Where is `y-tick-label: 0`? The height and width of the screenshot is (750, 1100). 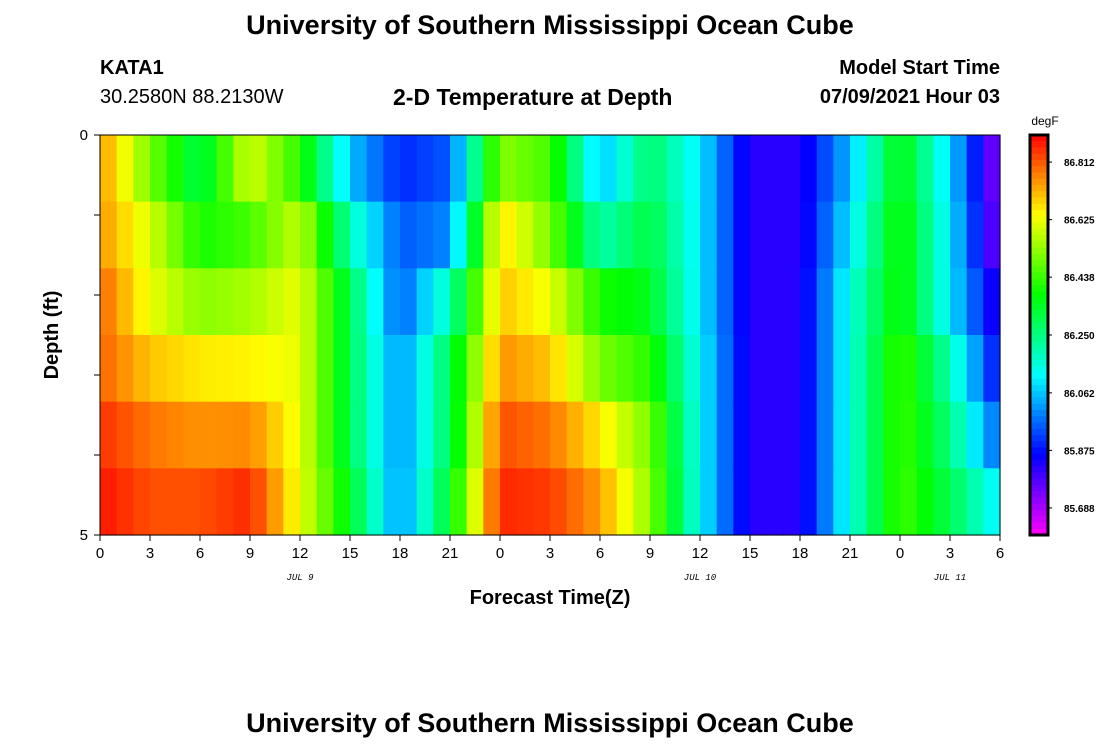
y-tick-label: 0 is located at coordinates (84, 135).